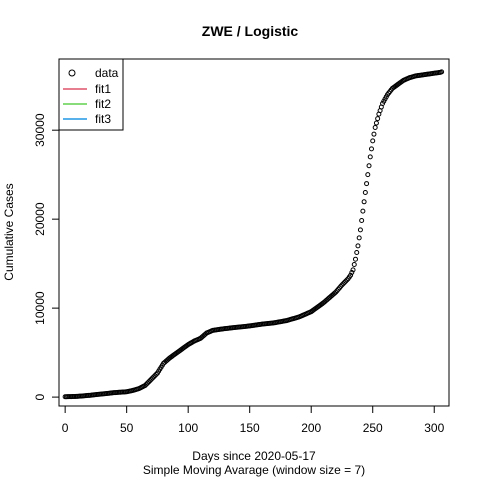 The width and height of the screenshot is (480, 480). I want to click on y-tick-label: 10000, so click(40, 308).